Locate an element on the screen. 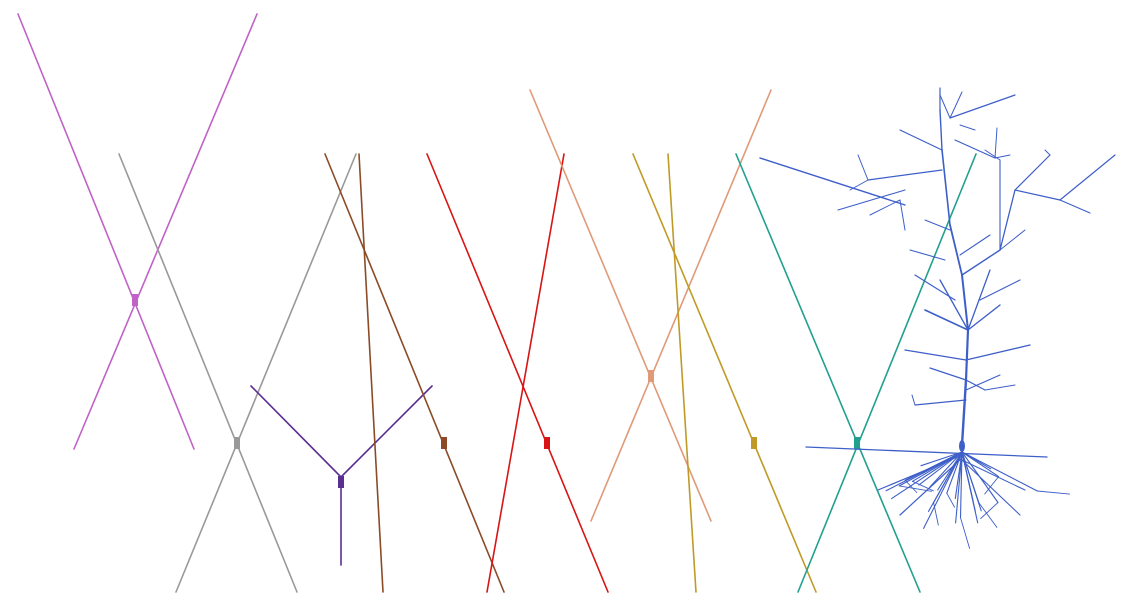 Image resolution: width=1124 pixels, height=610 pixels. neuron-1-soma is located at coordinates (135, 300).